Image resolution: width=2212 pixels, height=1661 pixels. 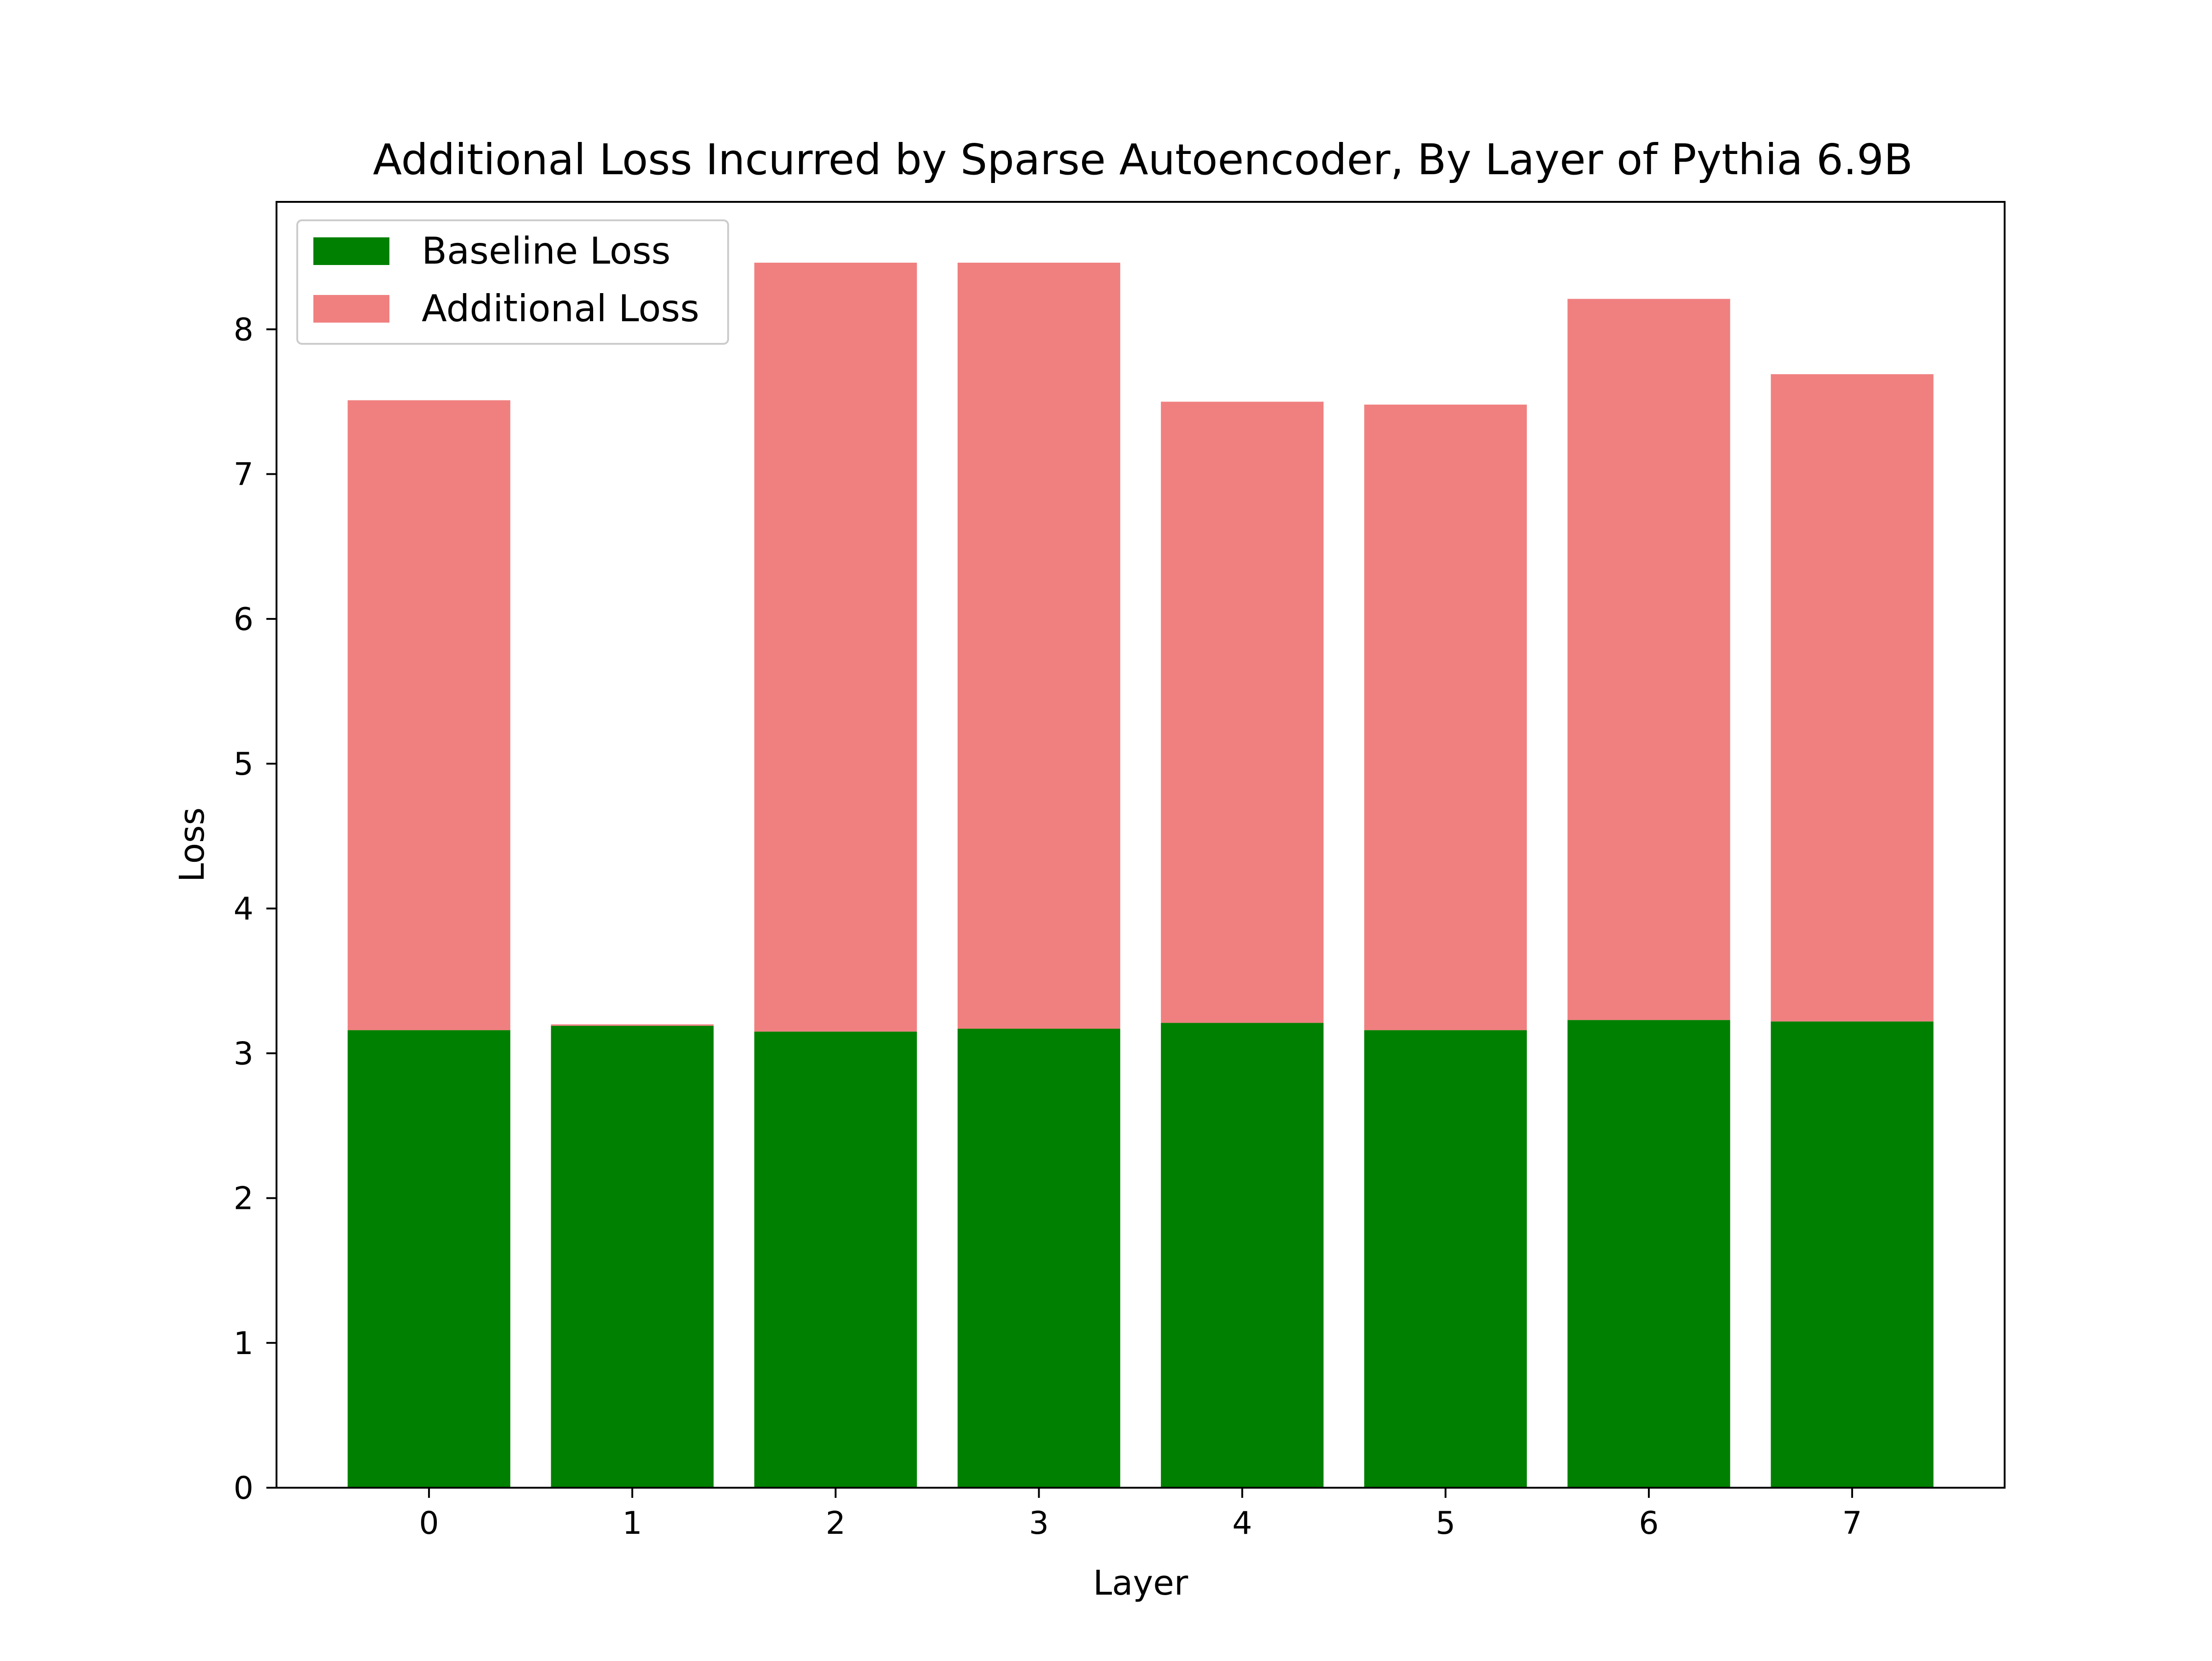 What do you see at coordinates (243, 1489) in the screenshot?
I see `y-tick-label-0: 0` at bounding box center [243, 1489].